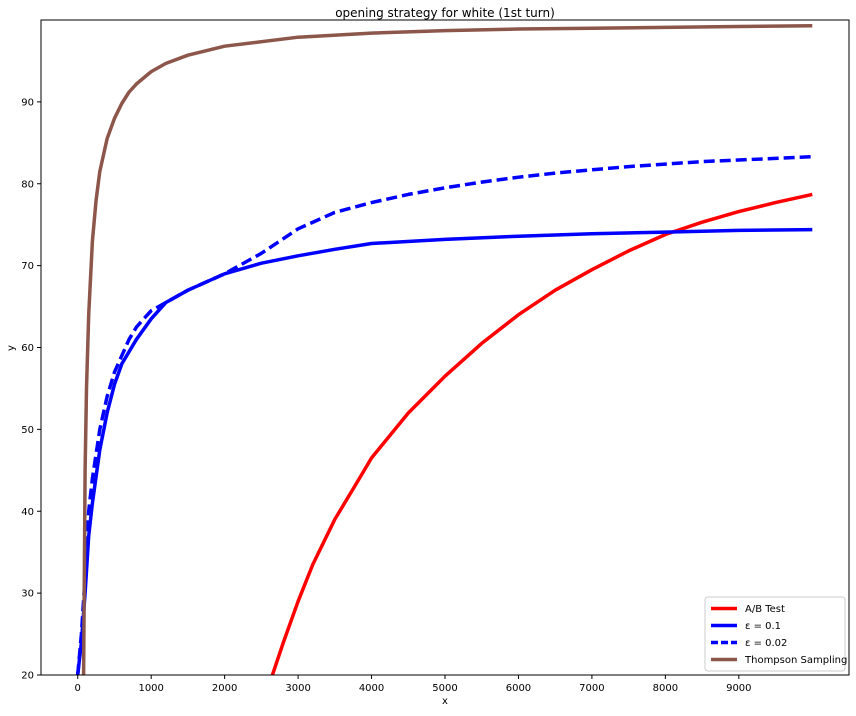 The width and height of the screenshot is (856, 716). I want to click on x-tick-label: 9000, so click(738, 688).